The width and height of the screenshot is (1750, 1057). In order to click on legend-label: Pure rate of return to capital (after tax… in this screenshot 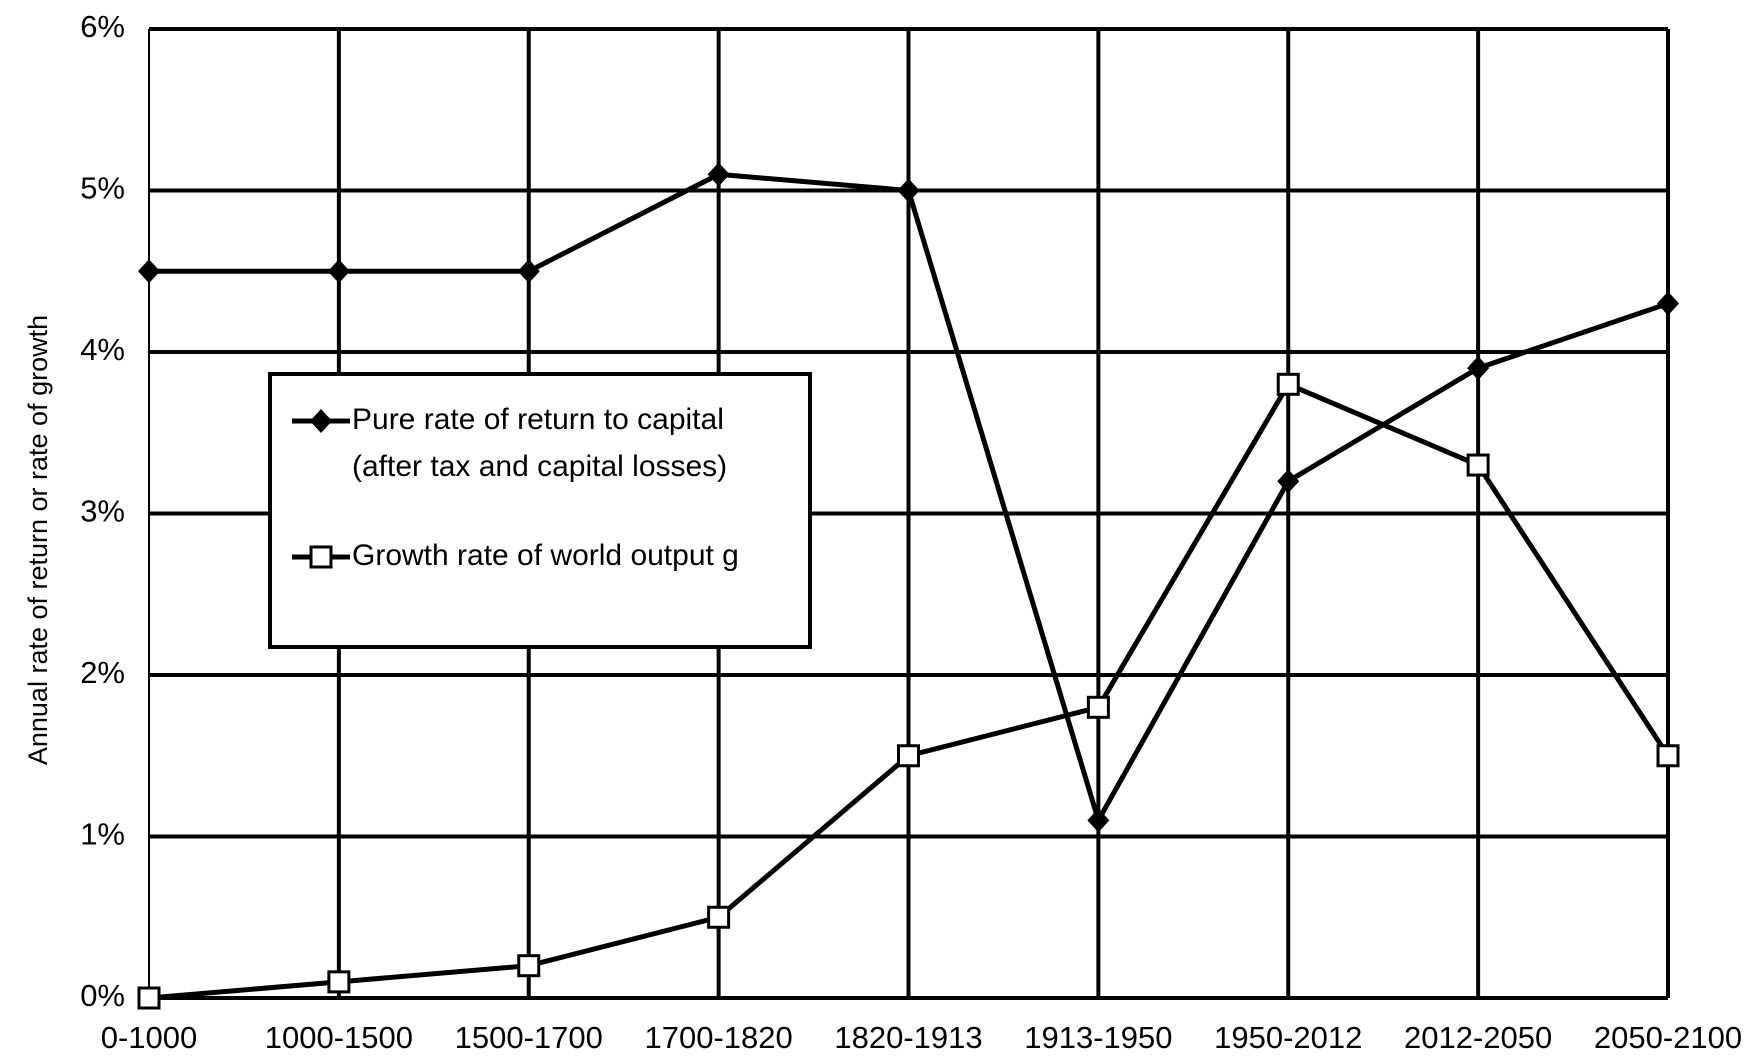, I will do `click(539, 443)`.